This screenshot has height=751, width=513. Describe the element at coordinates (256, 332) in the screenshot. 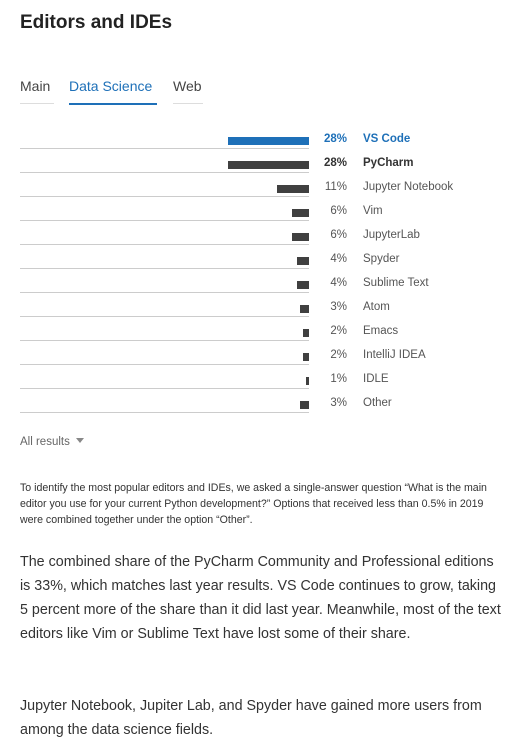

I see `bar-row: 2% Emacs` at that location.